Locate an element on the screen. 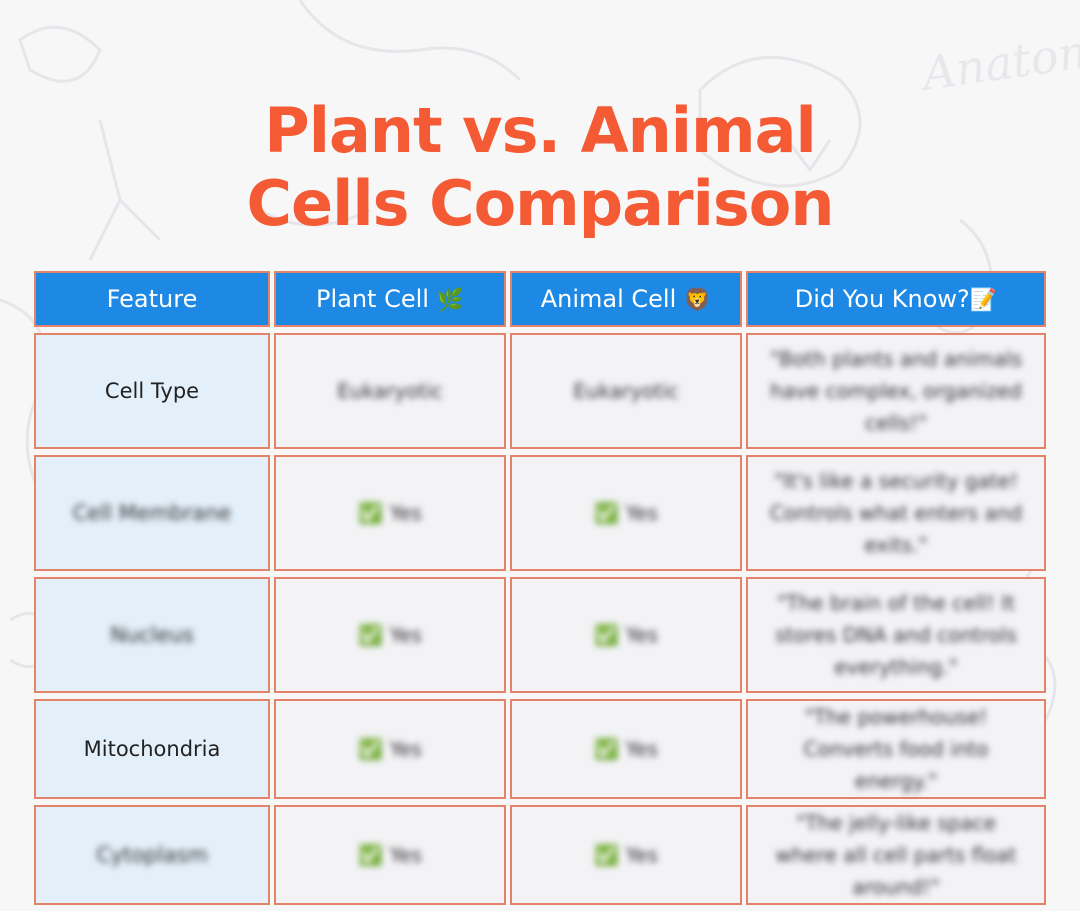 This screenshot has width=1080, height=911. anatomy-watermark: Anatomy is located at coordinates (997, 60).